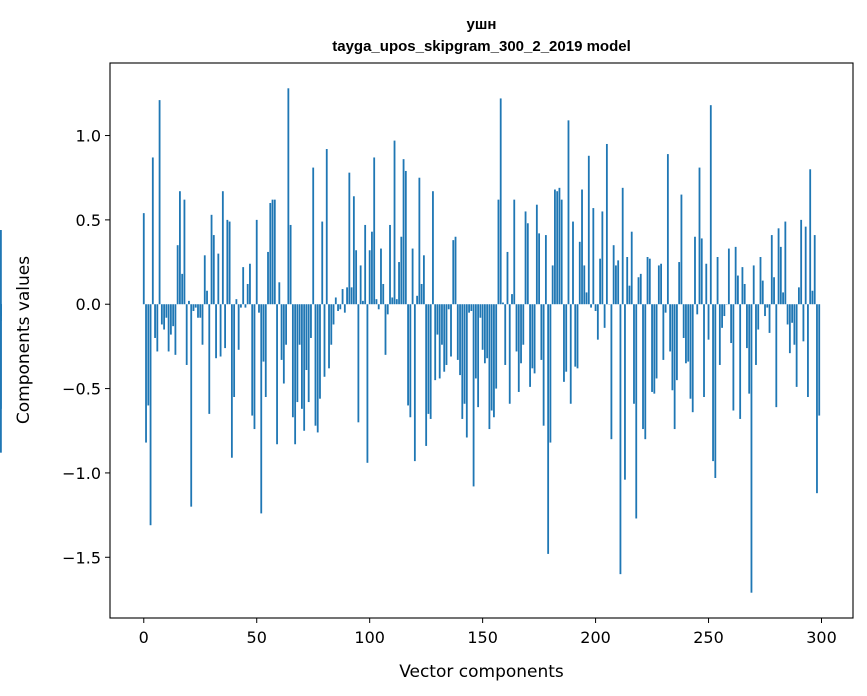 This screenshot has height=696, width=867. What do you see at coordinates (369, 637) in the screenshot?
I see `x-tick-label: 100` at bounding box center [369, 637].